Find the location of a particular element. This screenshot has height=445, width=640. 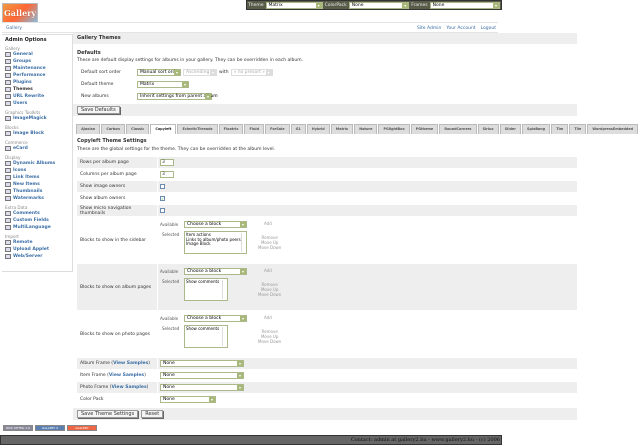

sidebar-item-link-items: Link Items is located at coordinates (37, 177).